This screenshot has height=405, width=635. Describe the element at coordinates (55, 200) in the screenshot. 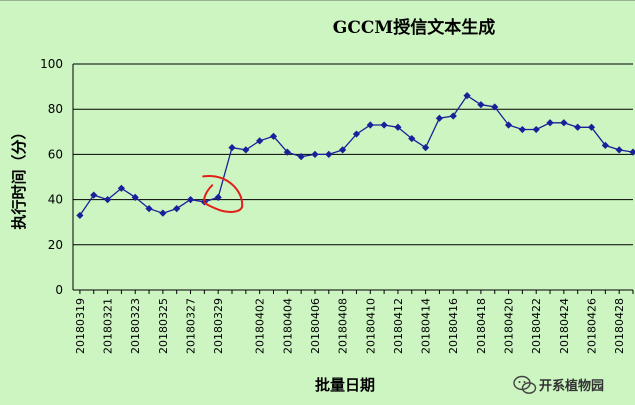

I see `y-tick-label: 40` at that location.